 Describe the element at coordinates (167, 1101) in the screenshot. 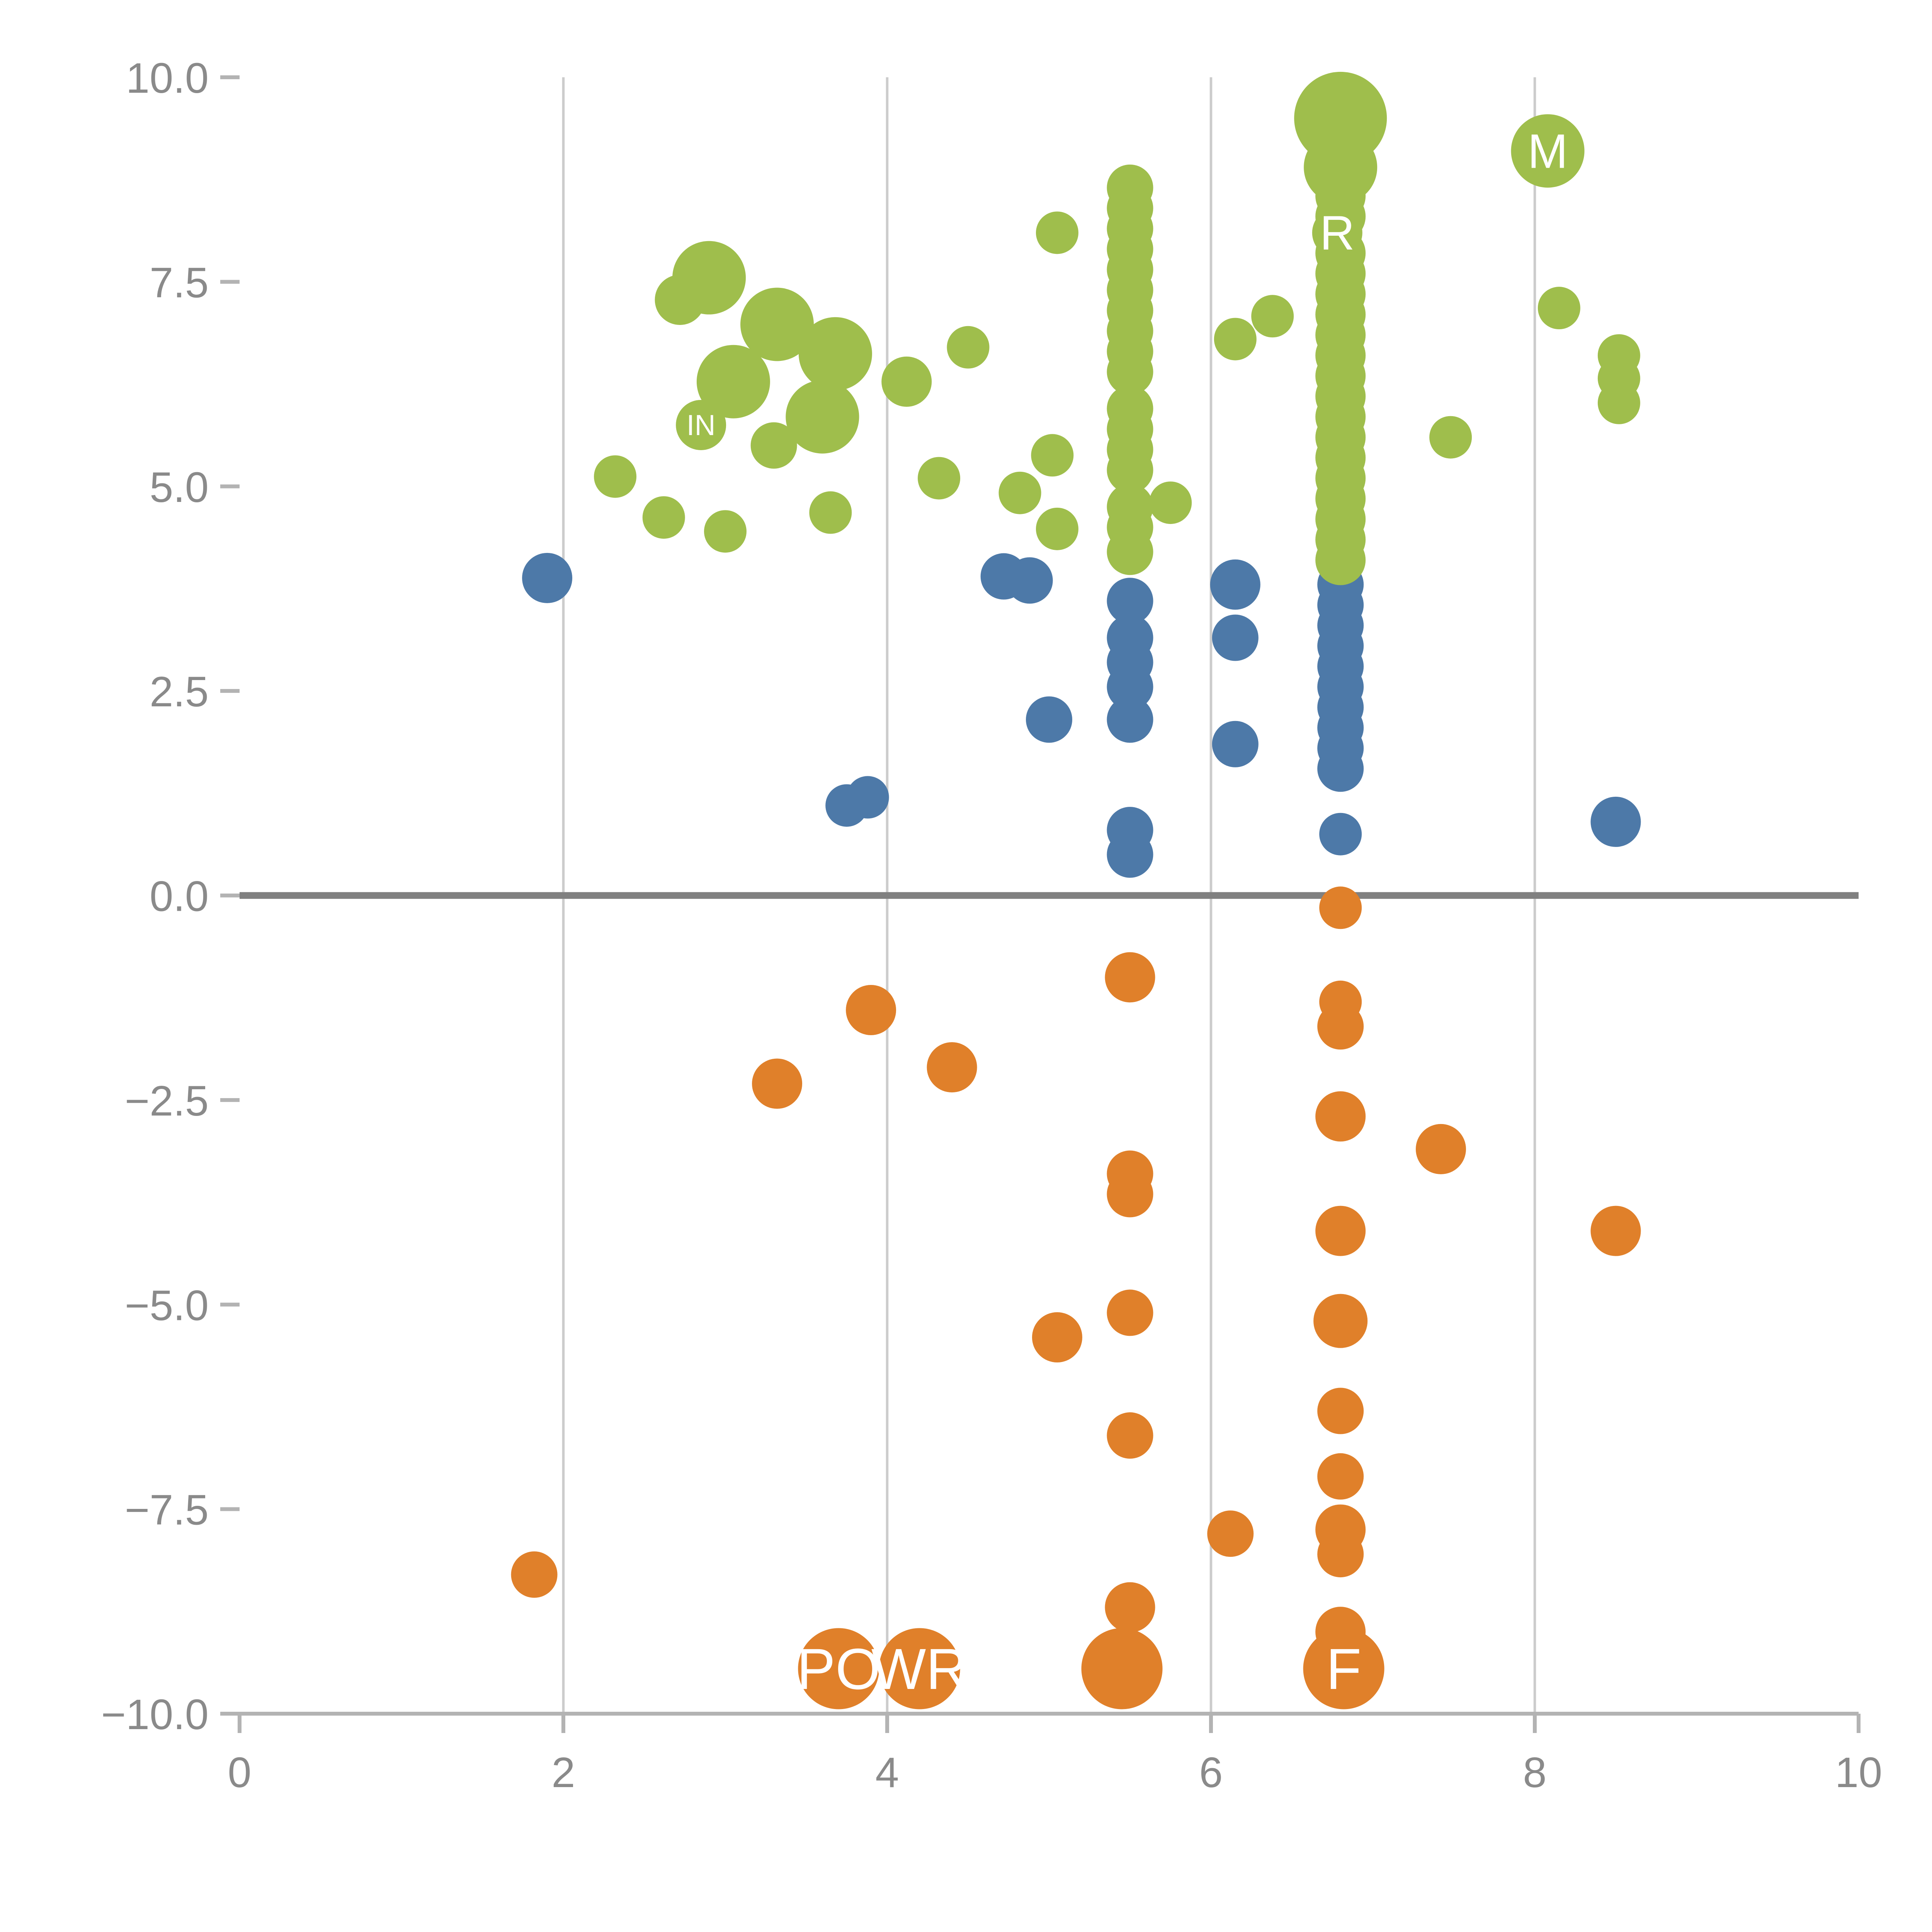

I see `y-tick-label: −2.5` at that location.